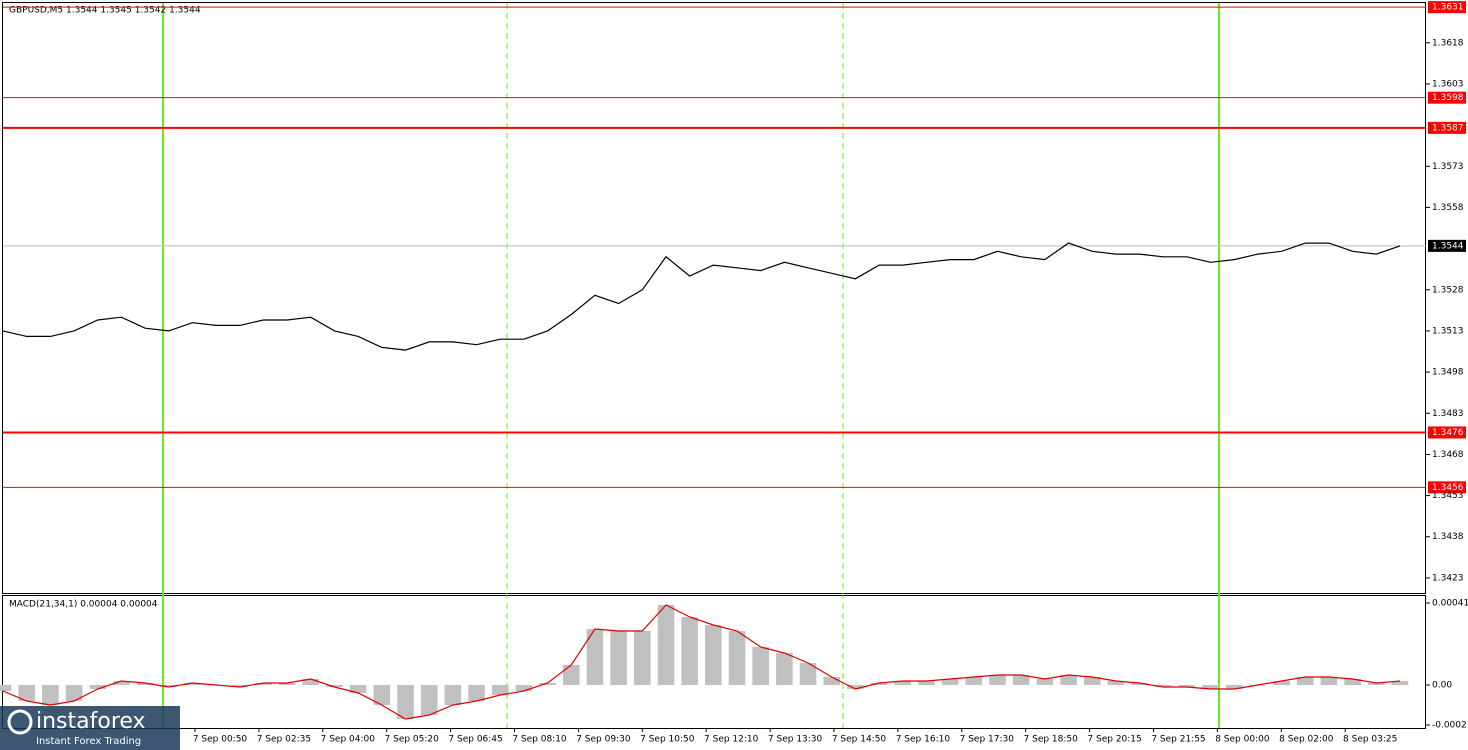 Image resolution: width=1468 pixels, height=750 pixels. Describe the element at coordinates (284, 740) in the screenshot. I see `x-tick-label: 7 Sep 02:35` at that location.